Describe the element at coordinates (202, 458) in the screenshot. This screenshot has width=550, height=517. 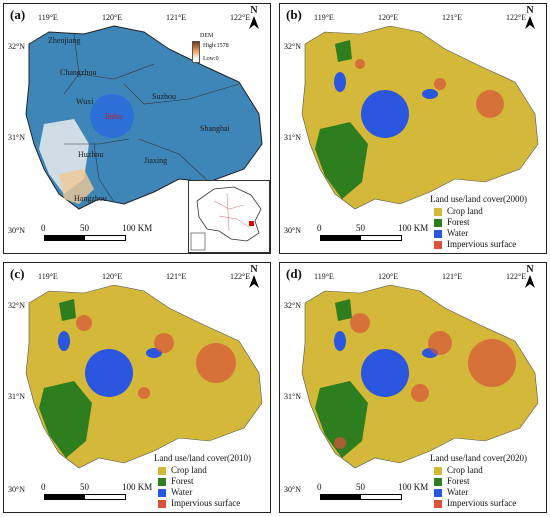
I see `legend-title: Land use/land cover(2010)` at that location.